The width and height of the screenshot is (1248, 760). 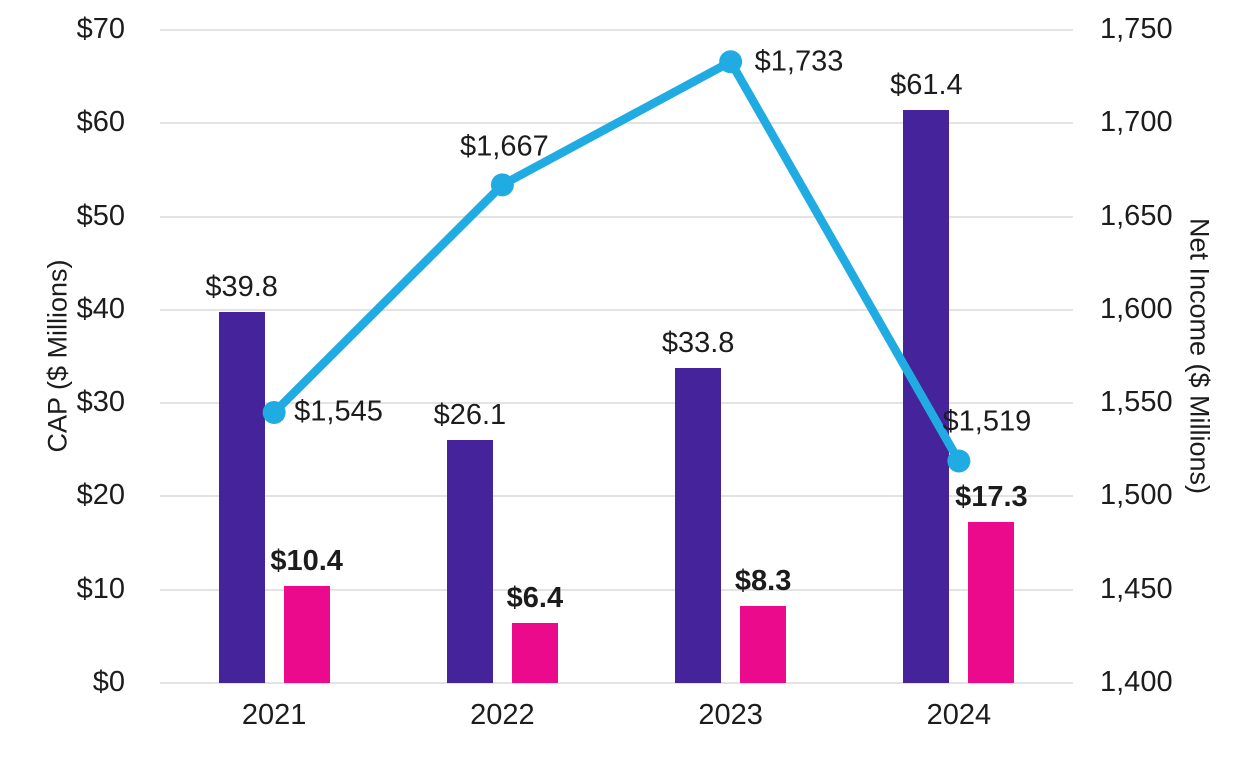 What do you see at coordinates (274, 715) in the screenshot?
I see `x-axis-label-2021: 2021` at bounding box center [274, 715].